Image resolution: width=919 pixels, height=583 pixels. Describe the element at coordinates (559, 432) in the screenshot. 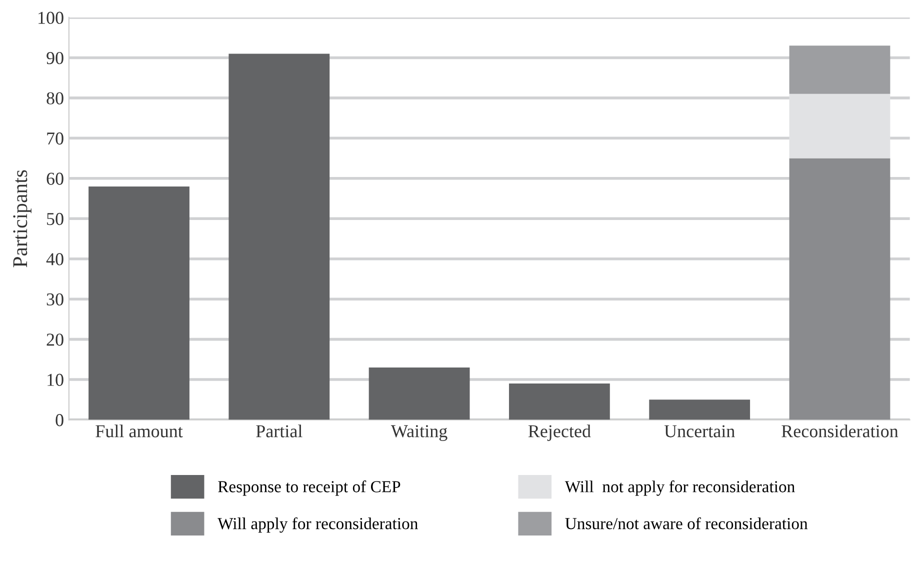

I see `x-tick-label: Rejected` at that location.